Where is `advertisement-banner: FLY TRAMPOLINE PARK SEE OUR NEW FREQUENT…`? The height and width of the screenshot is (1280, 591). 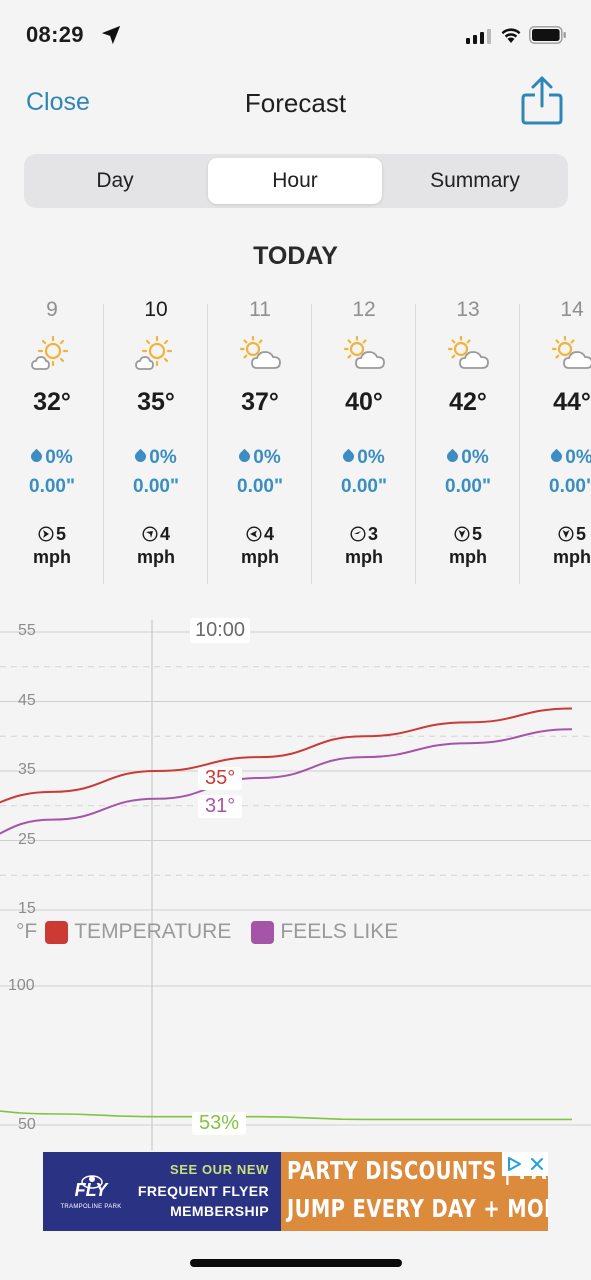 advertisement-banner: FLY TRAMPOLINE PARK SEE OUR NEW FREQUENT… is located at coordinates (295, 1191).